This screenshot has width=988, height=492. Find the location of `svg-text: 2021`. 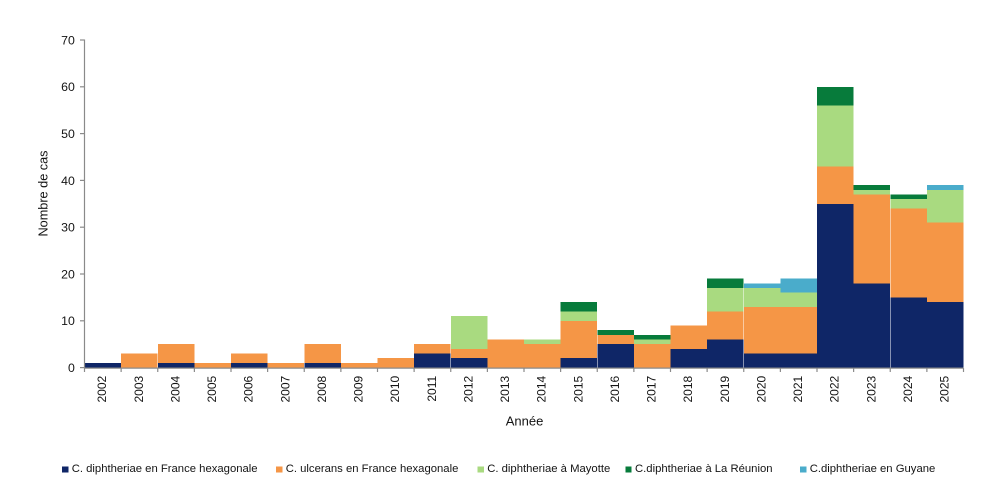

svg-text: 2021 is located at coordinates (798, 388).